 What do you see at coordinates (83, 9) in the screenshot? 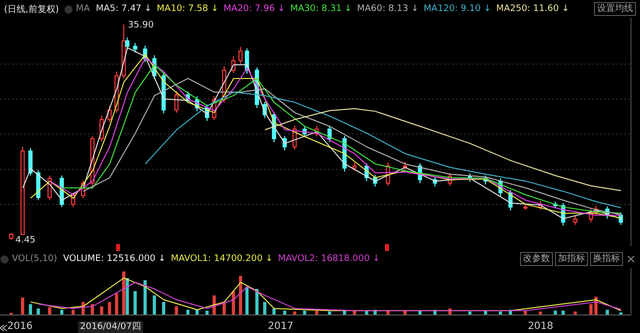
I see `legend-title: MA` at bounding box center [83, 9].